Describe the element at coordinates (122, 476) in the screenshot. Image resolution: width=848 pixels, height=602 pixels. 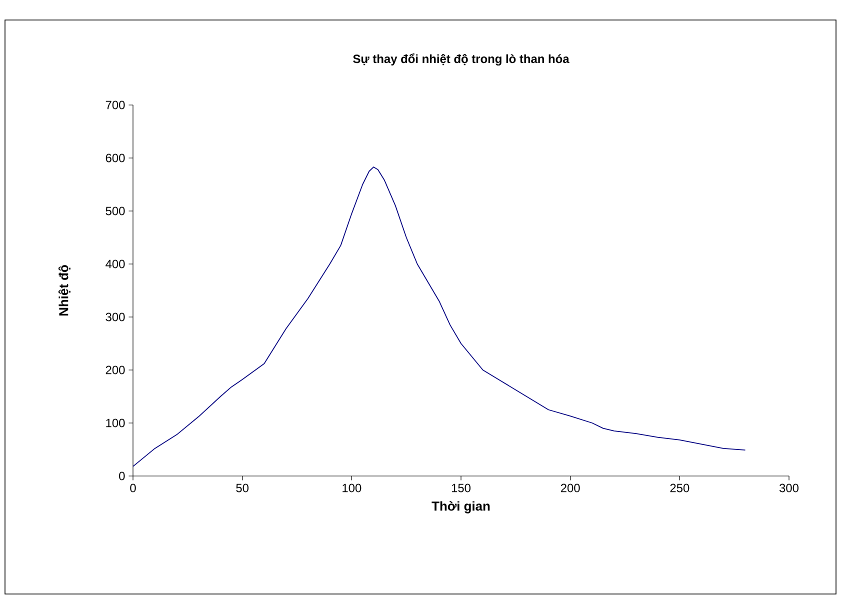
I see `y-tick-label: 0` at that location.